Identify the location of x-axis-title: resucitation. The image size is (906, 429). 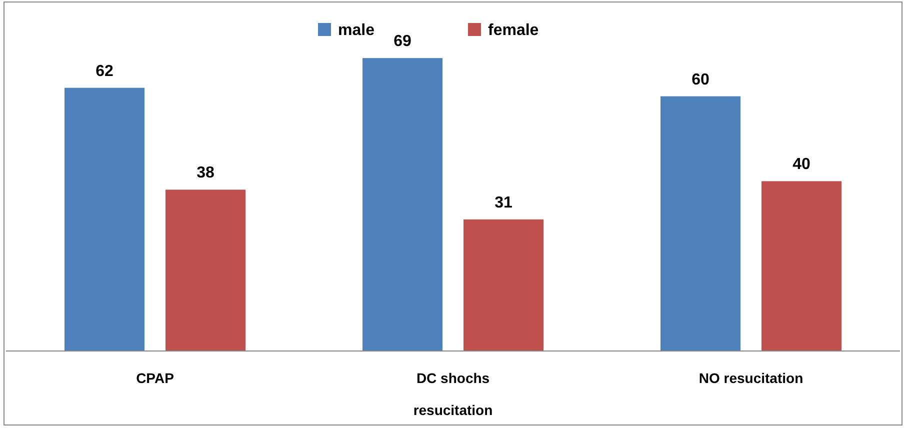
(453, 410).